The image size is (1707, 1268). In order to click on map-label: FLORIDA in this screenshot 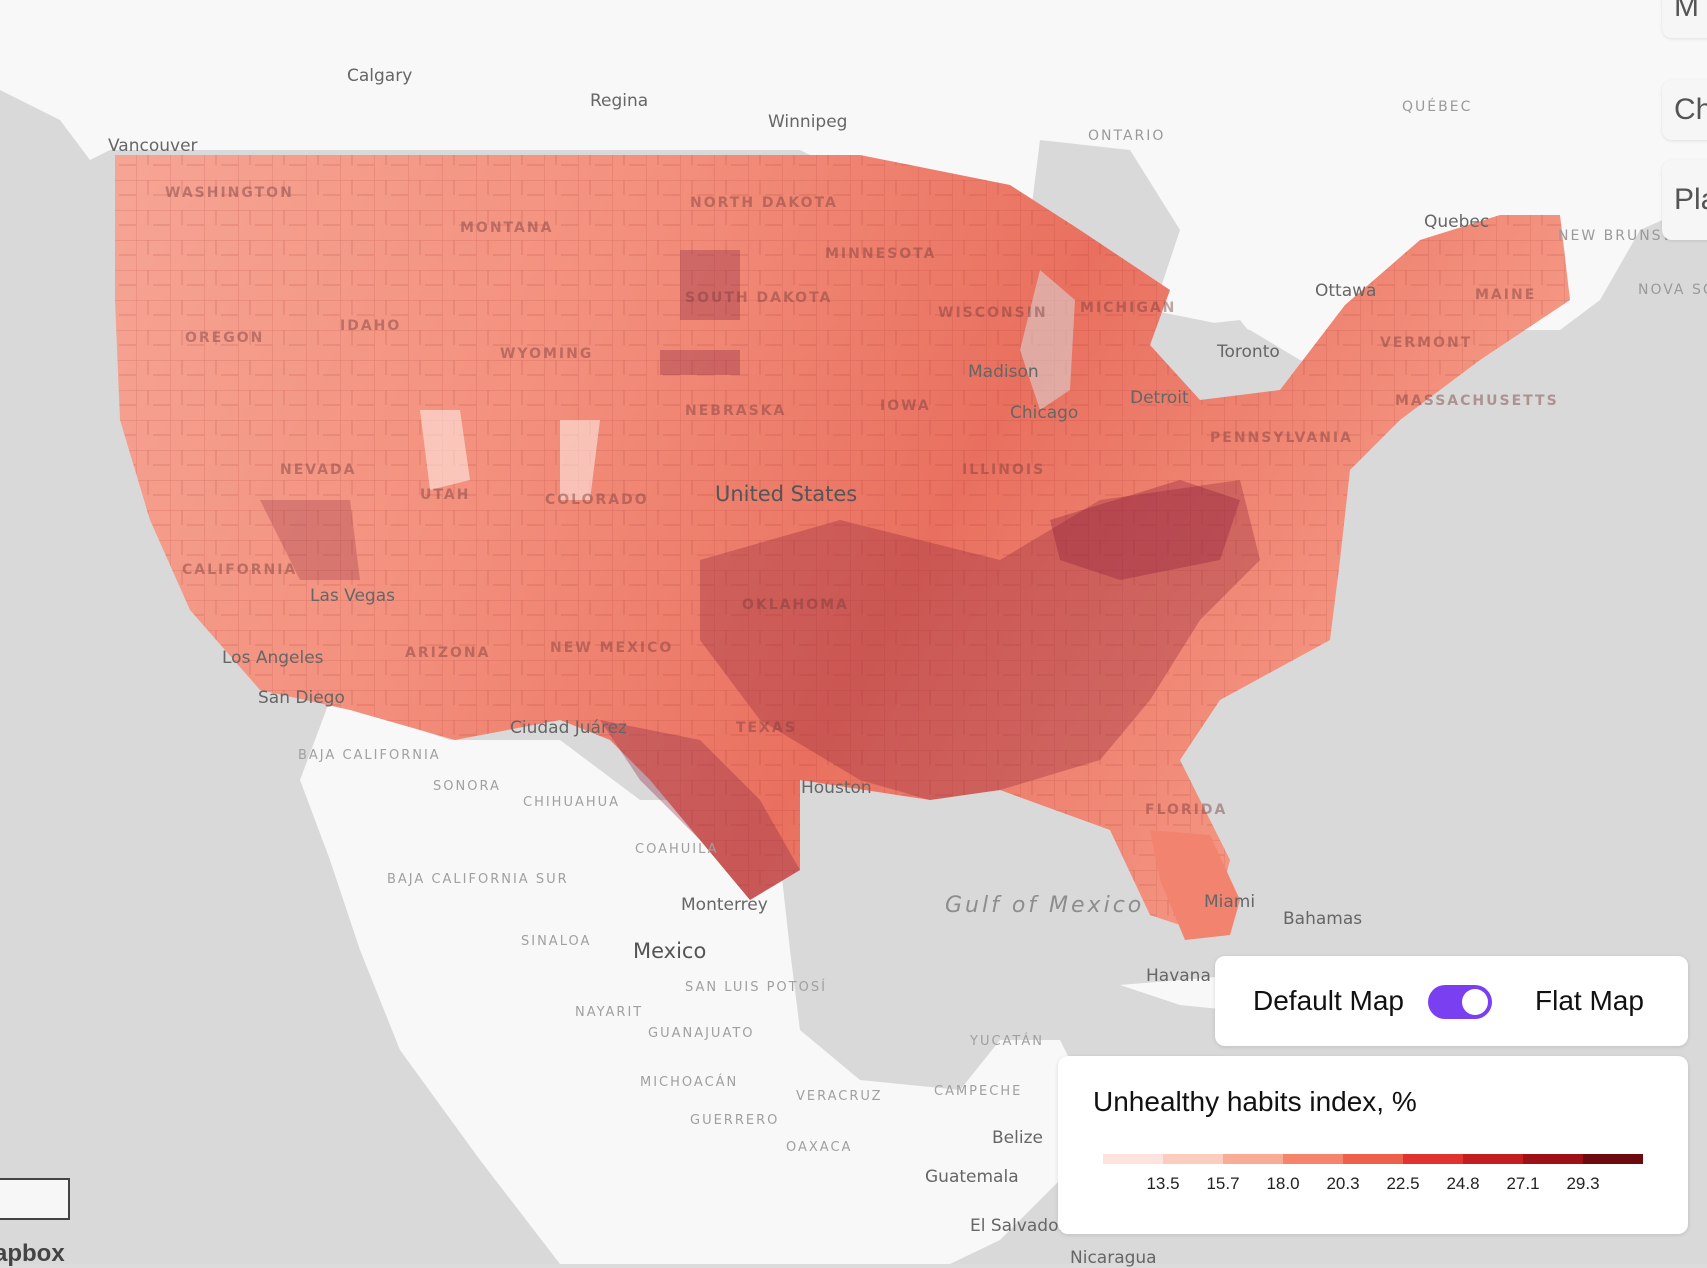, I will do `click(1186, 810)`.